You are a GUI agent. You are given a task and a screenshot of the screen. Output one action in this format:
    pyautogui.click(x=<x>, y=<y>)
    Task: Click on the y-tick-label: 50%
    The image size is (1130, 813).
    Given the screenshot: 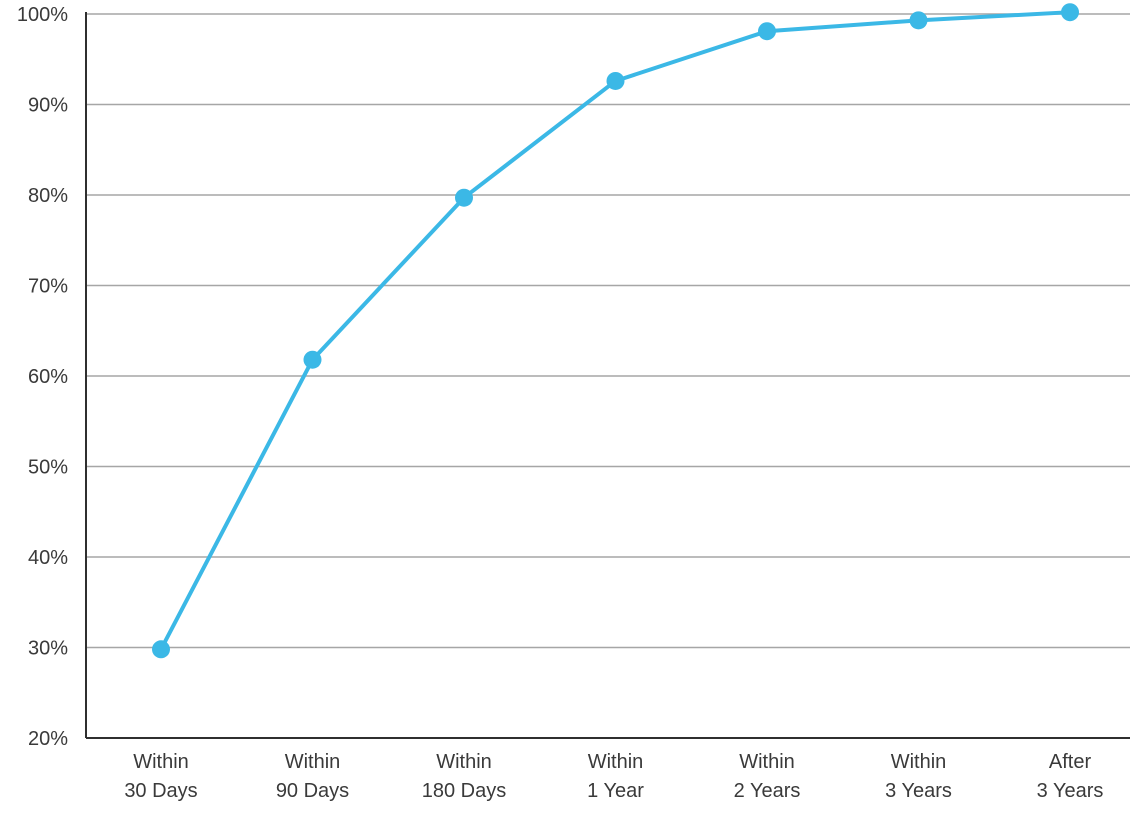 What is the action you would take?
    pyautogui.click(x=48, y=468)
    